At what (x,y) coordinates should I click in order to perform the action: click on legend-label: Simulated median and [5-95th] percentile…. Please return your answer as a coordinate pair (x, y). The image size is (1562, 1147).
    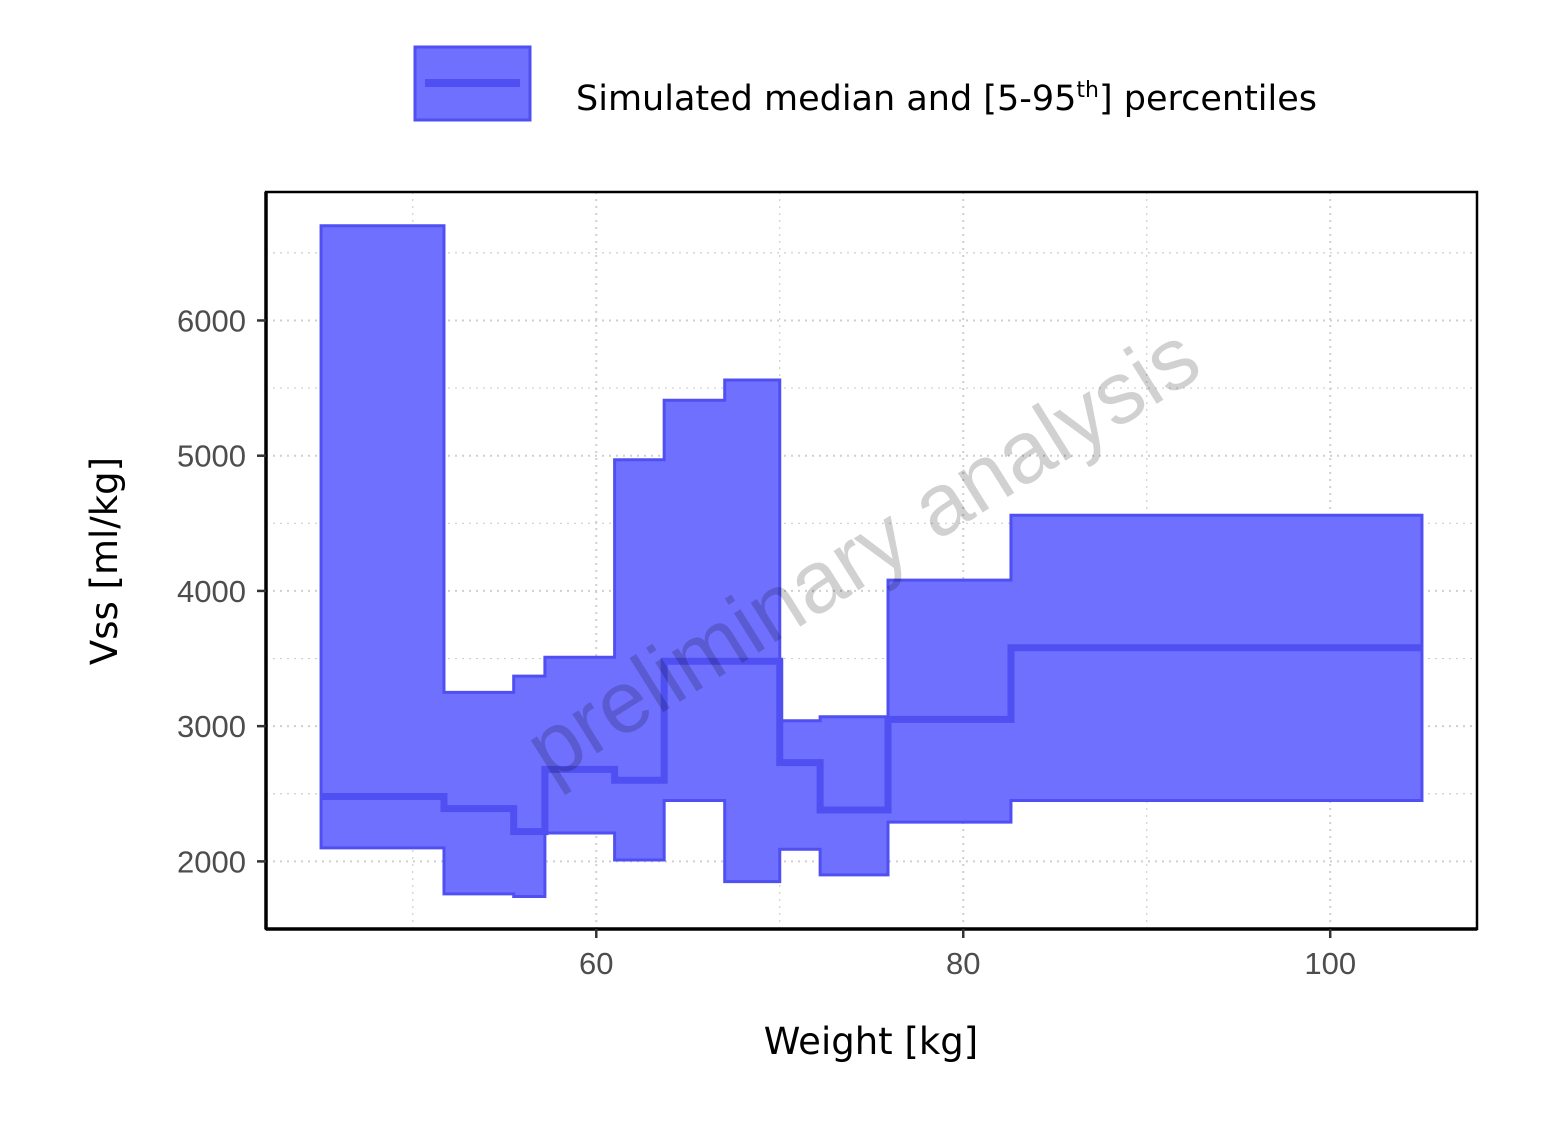
    Looking at the image, I should click on (946, 98).